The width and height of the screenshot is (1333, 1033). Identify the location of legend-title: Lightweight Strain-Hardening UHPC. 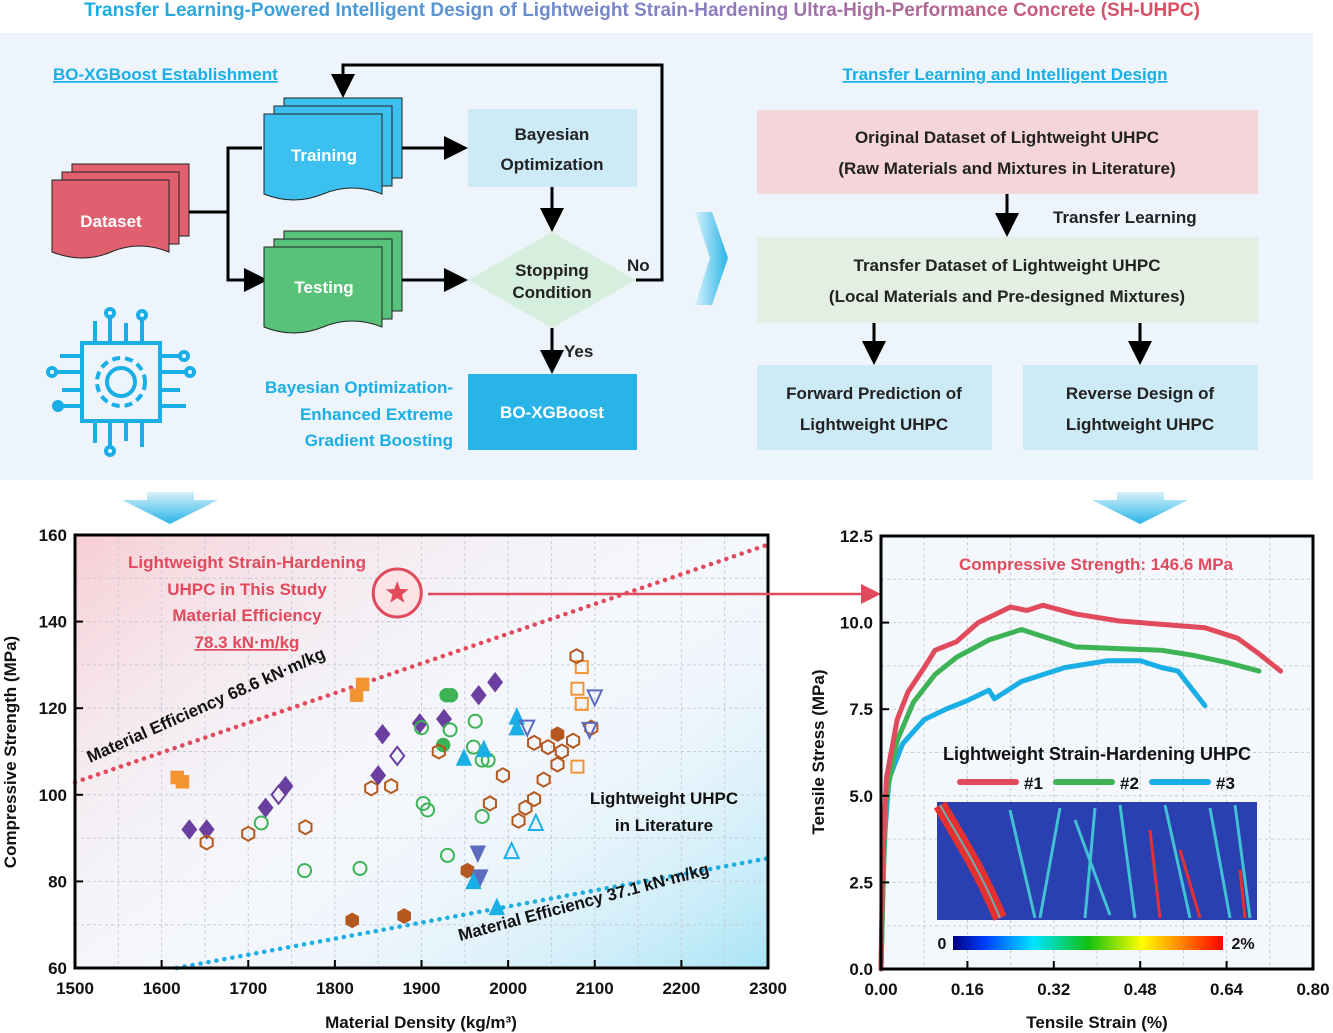
(1097, 754).